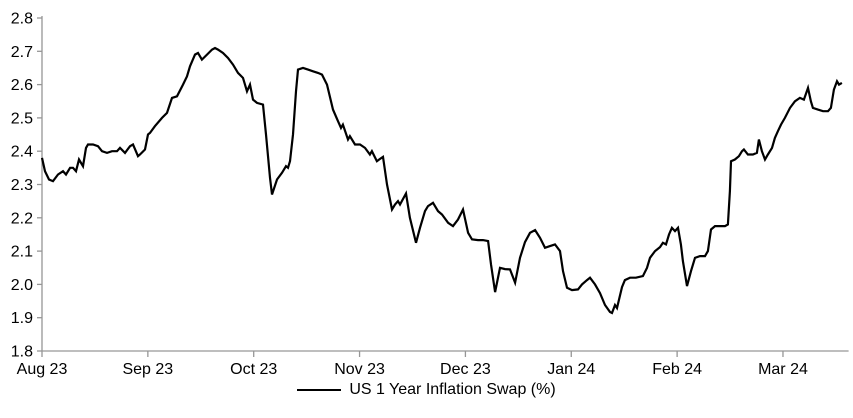 This screenshot has height=418, width=853. Describe the element at coordinates (22, 85) in the screenshot. I see `y-tick-label: 2.6` at that location.